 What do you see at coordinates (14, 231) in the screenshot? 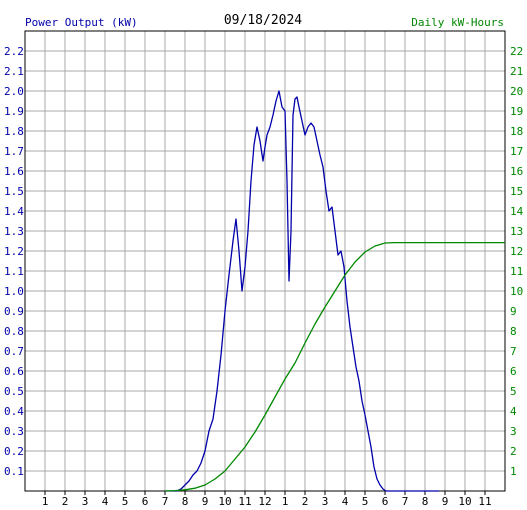
I see `left-tick-label: 1.3` at bounding box center [14, 231].